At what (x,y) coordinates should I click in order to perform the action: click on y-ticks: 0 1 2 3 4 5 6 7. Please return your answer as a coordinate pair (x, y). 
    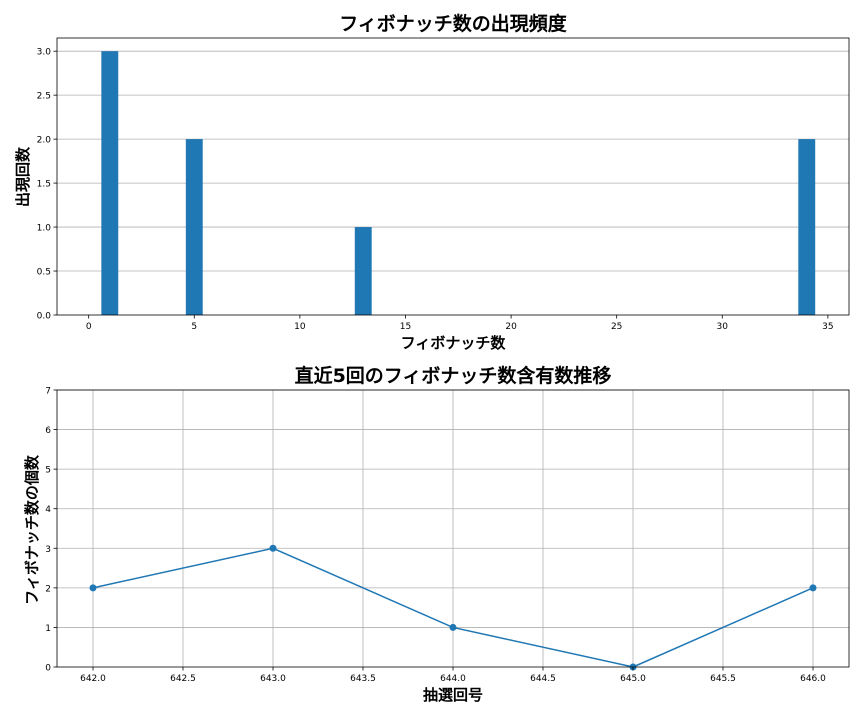
    Looking at the image, I should click on (51, 530).